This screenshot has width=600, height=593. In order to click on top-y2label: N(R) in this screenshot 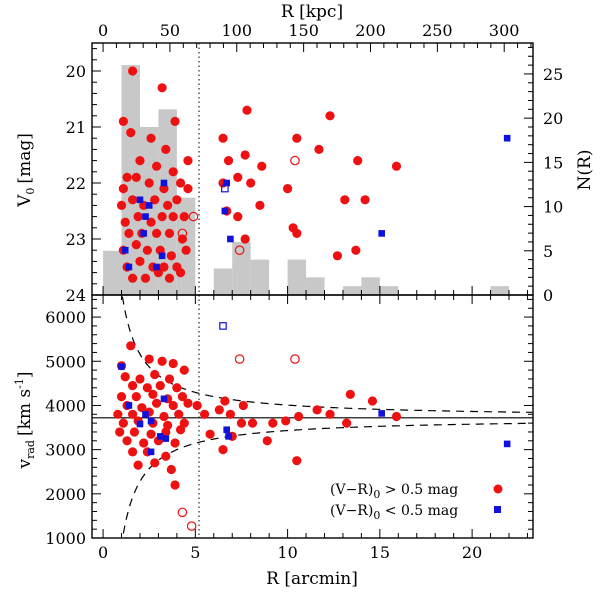, I will do `click(585, 170)`.